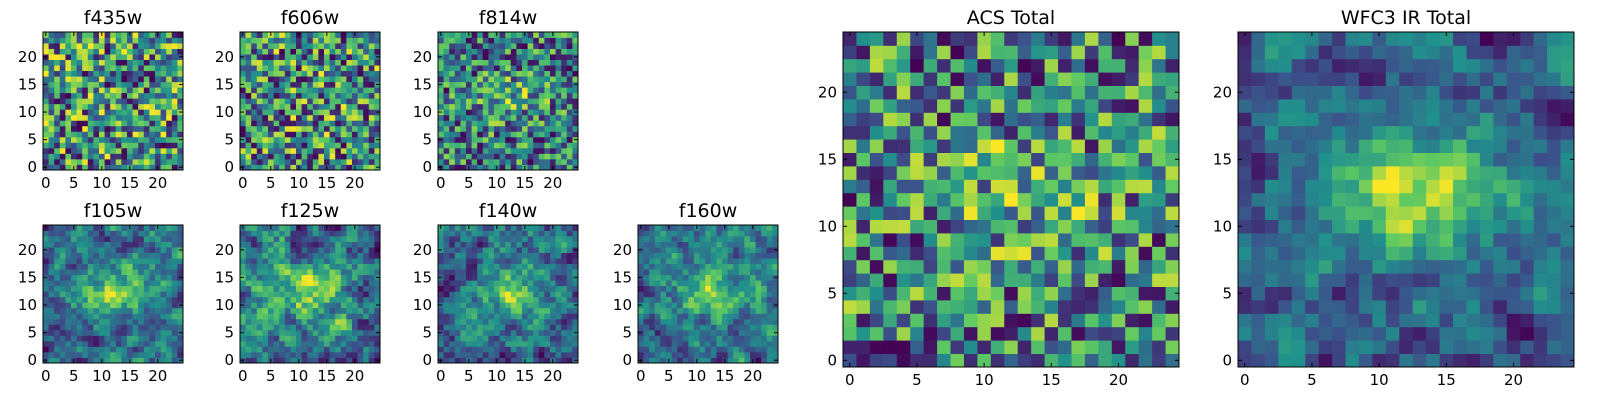 Image resolution: width=1600 pixels, height=400 pixels. I want to click on heatmap-cells-f105w, so click(113, 294).